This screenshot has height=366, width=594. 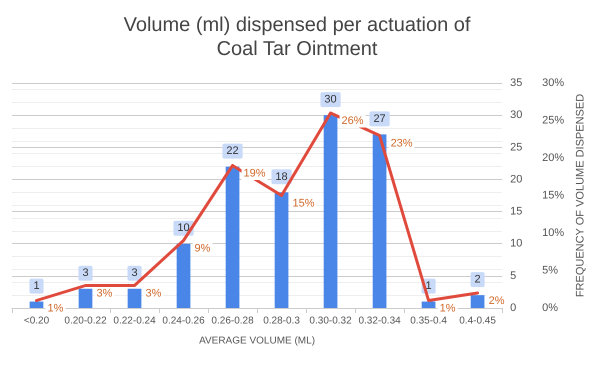 What do you see at coordinates (516, 83) in the screenshot?
I see `y-tick-label: 35` at bounding box center [516, 83].